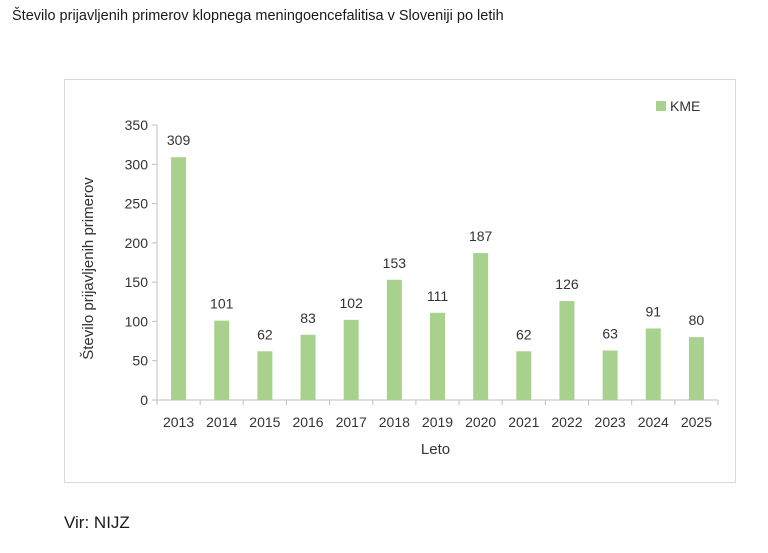  What do you see at coordinates (610, 334) in the screenshot?
I see `data-label: 63` at bounding box center [610, 334].